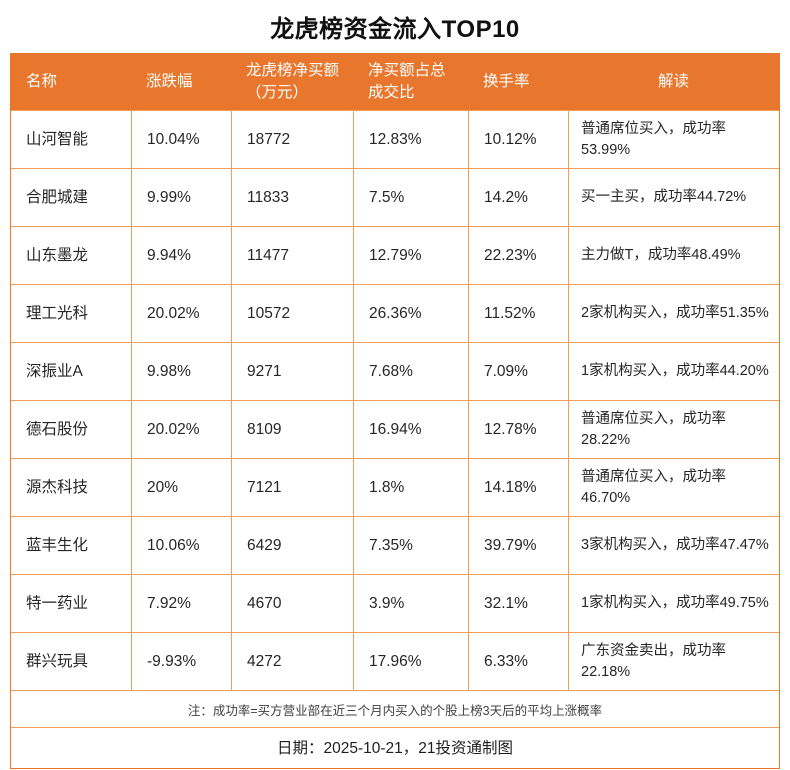  Describe the element at coordinates (181, 603) in the screenshot. I see `cell-change: 7.92%` at that location.